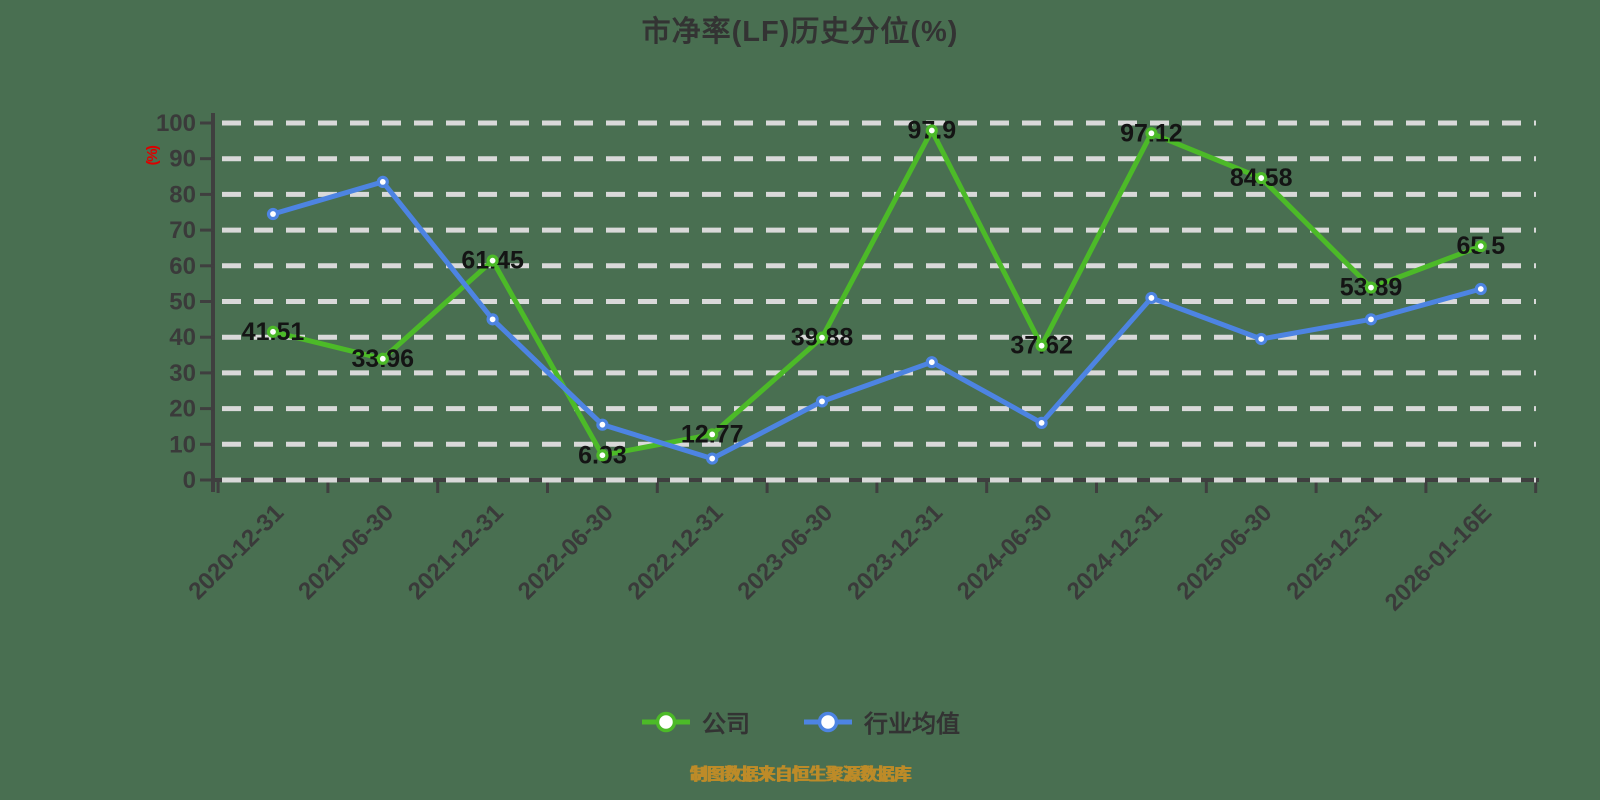 Image resolution: width=1600 pixels, height=800 pixels. What do you see at coordinates (1334, 552) in the screenshot?
I see `x-axis-label: 2025-12-31` at bounding box center [1334, 552].